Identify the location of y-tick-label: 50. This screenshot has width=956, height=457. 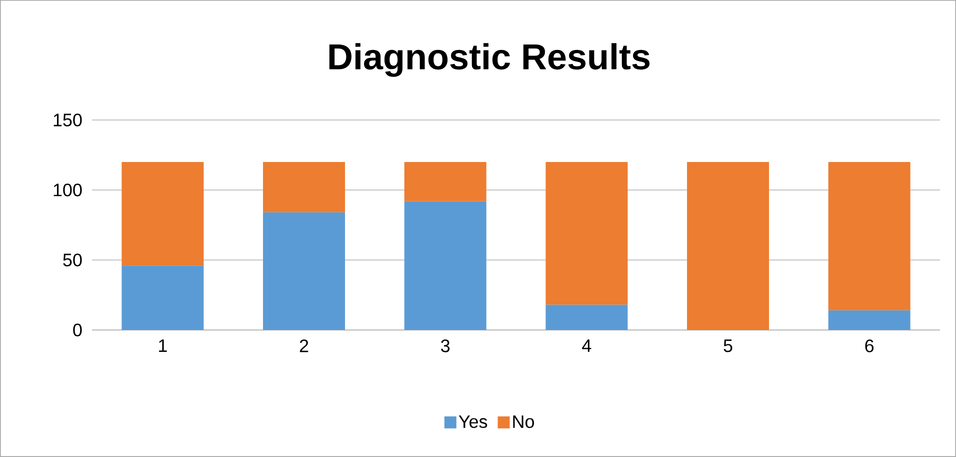
(72, 260).